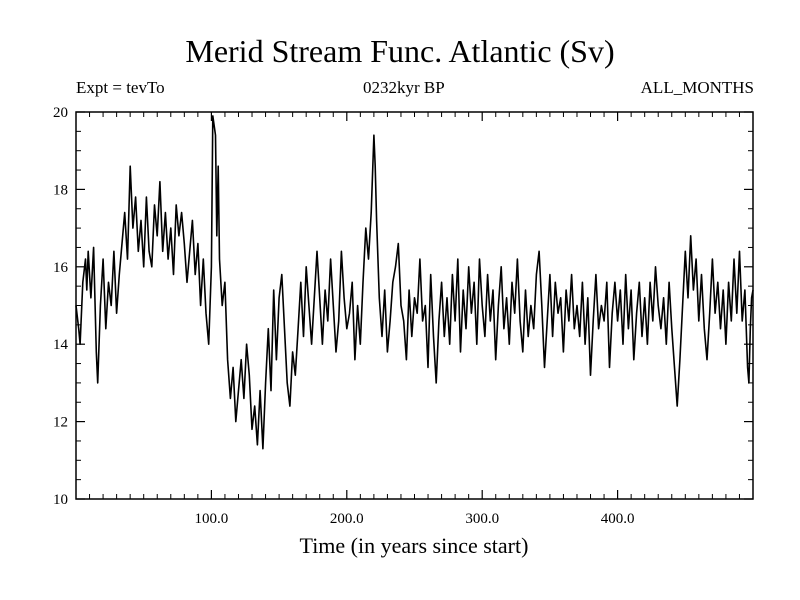 The image size is (800, 600). What do you see at coordinates (61, 345) in the screenshot?
I see `y-tick-label: 14` at bounding box center [61, 345].